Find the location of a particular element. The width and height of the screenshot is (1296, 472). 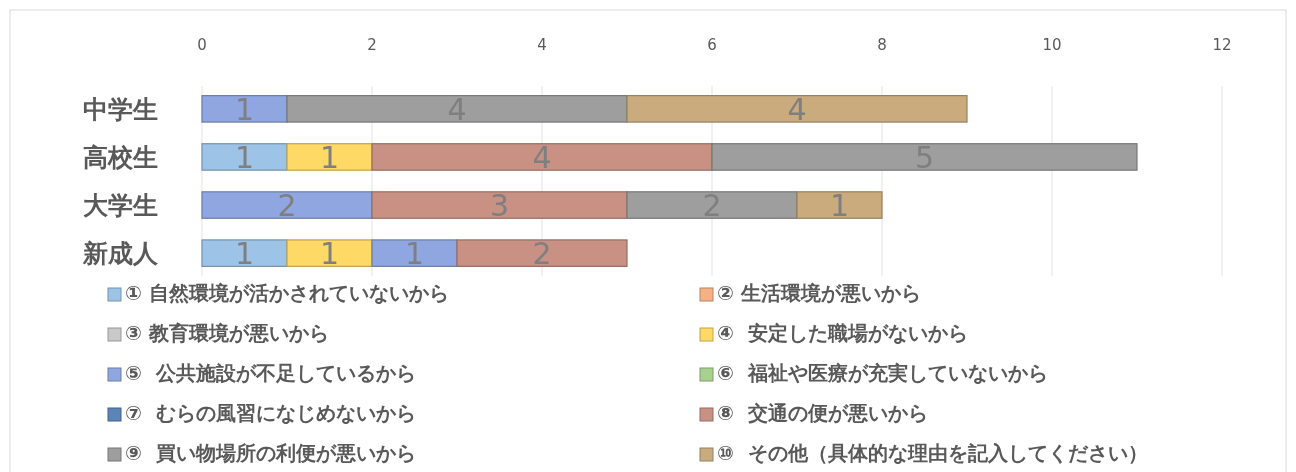

legend-label: ⑨ 買い物場所の利便が悪いから is located at coordinates (270, 453).